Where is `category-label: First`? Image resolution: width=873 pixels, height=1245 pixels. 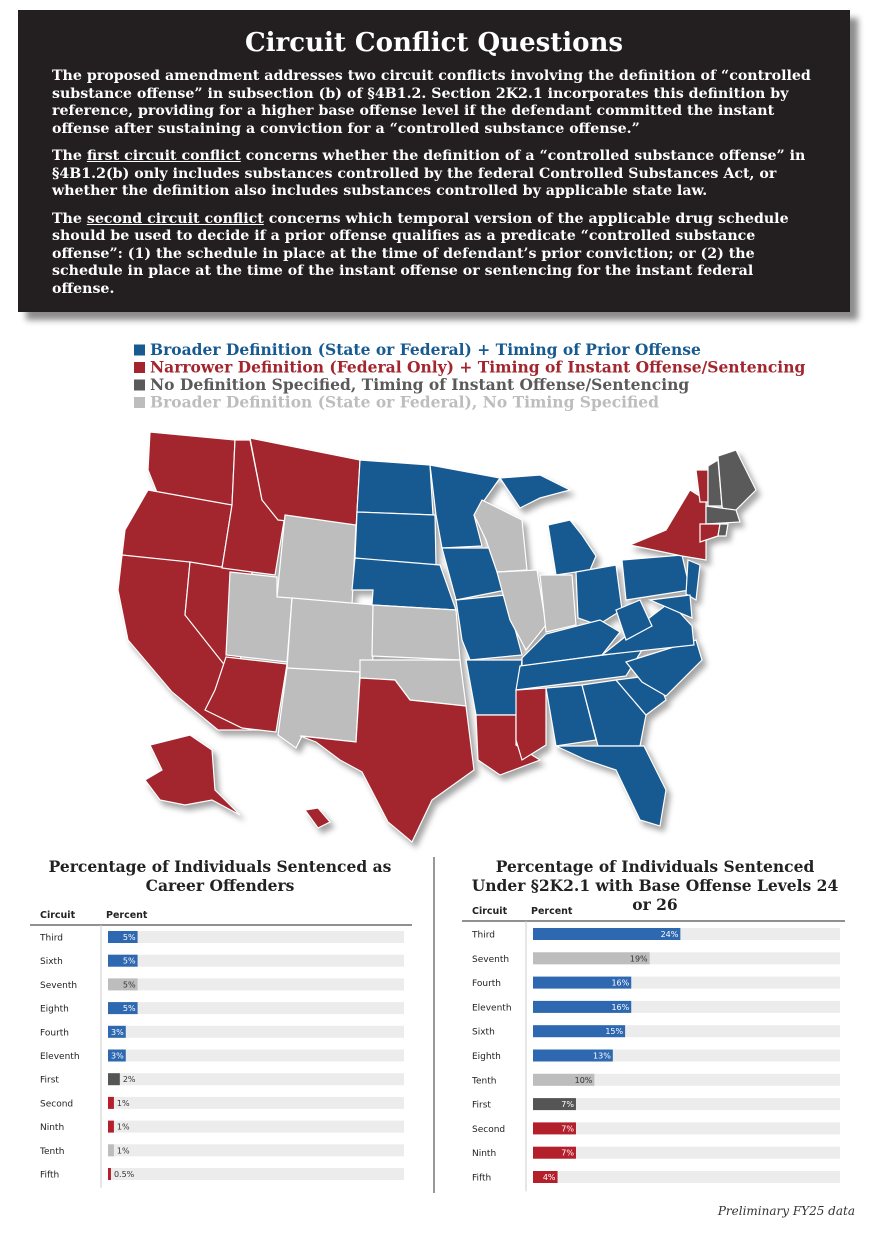 category-label: First is located at coordinates (481, 1106).